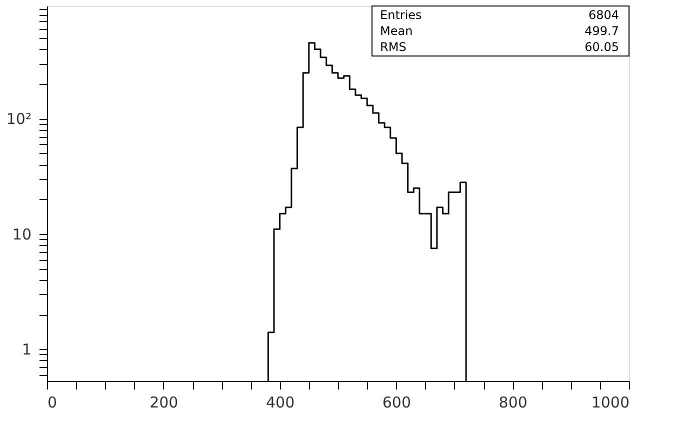 Image resolution: width=691 pixels, height=435 pixels. Describe the element at coordinates (601, 31) in the screenshot. I see `annotation: 499.7` at that location.